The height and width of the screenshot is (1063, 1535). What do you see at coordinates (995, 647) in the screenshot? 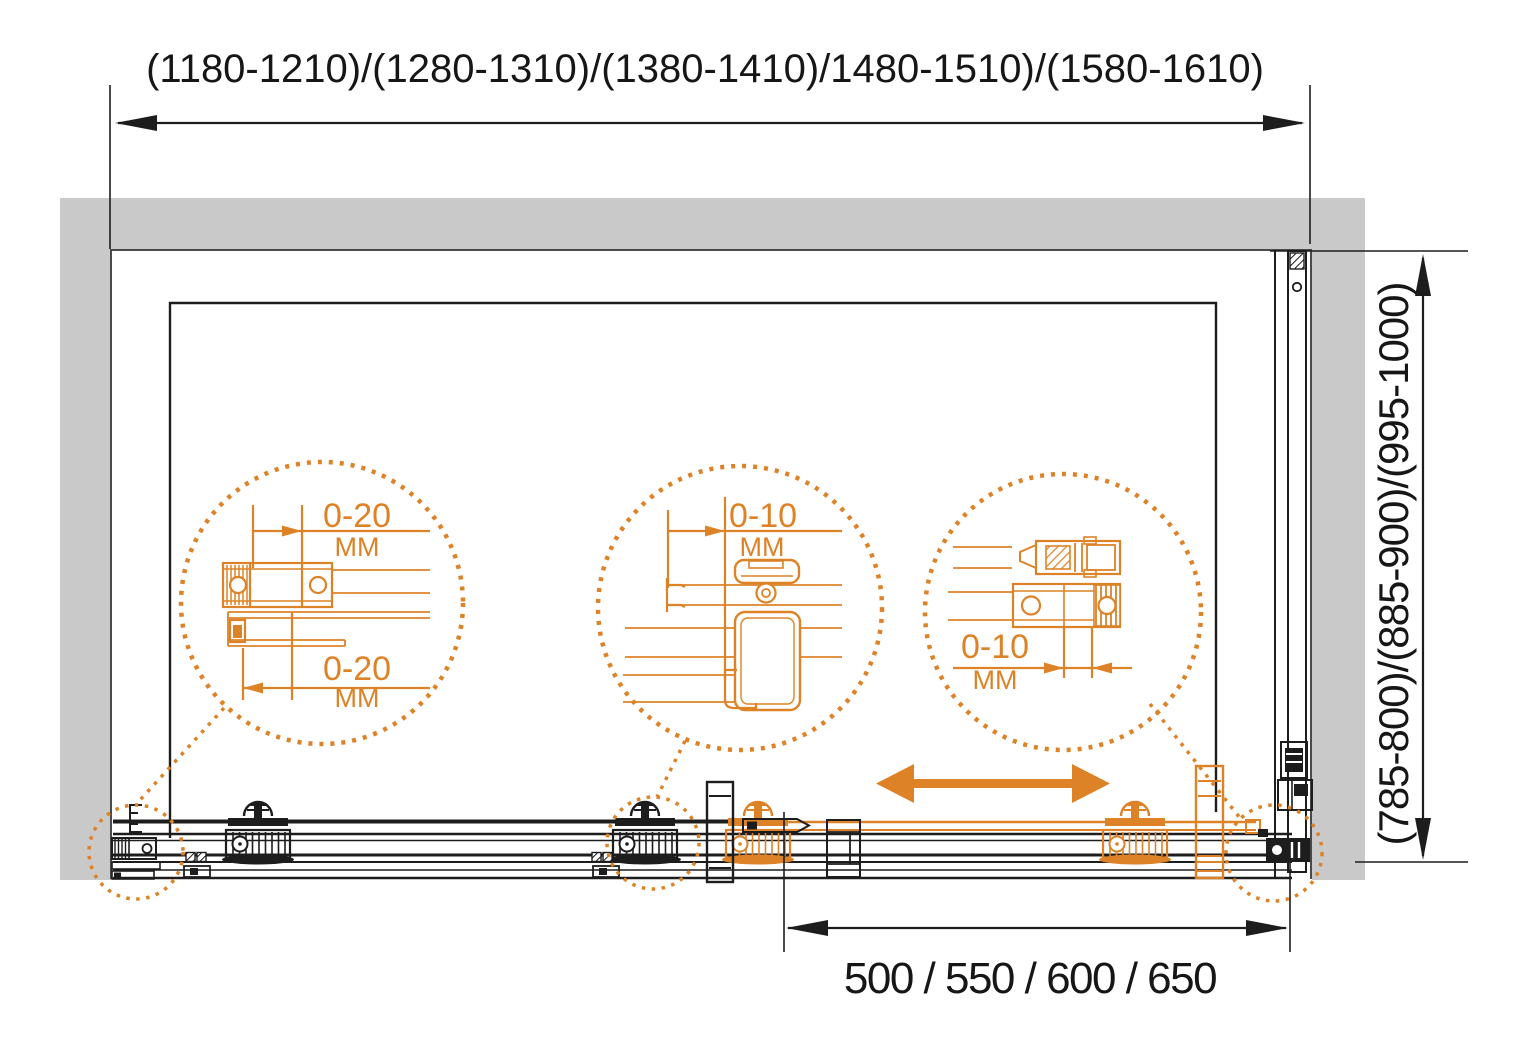
I see `callout3-value: 0-10` at bounding box center [995, 647].